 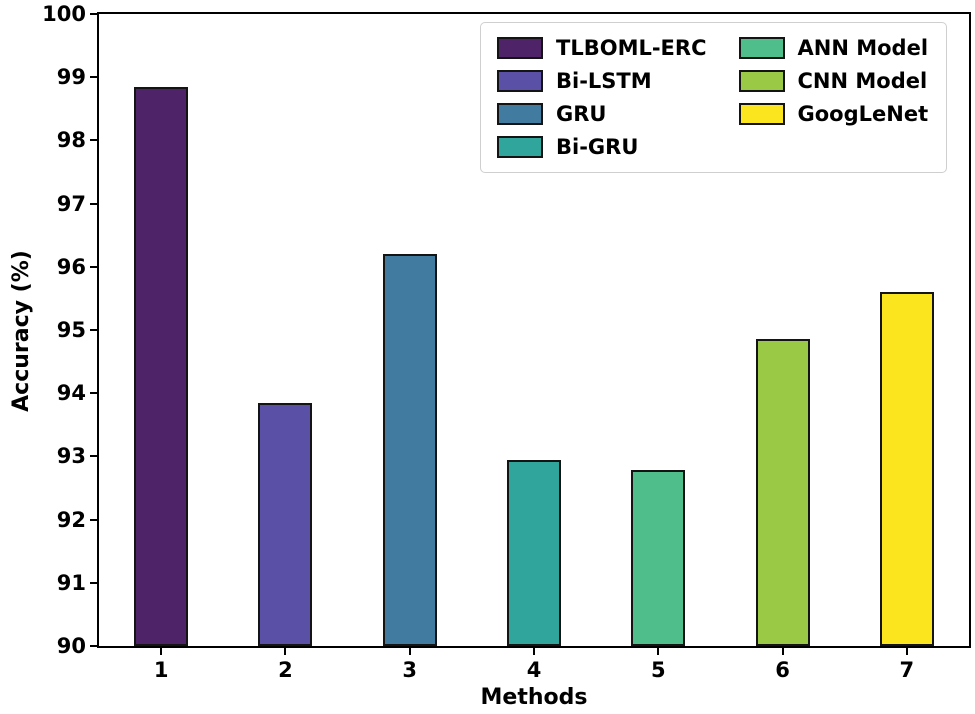 I want to click on x-tick-label: 7, so click(x=907, y=670).